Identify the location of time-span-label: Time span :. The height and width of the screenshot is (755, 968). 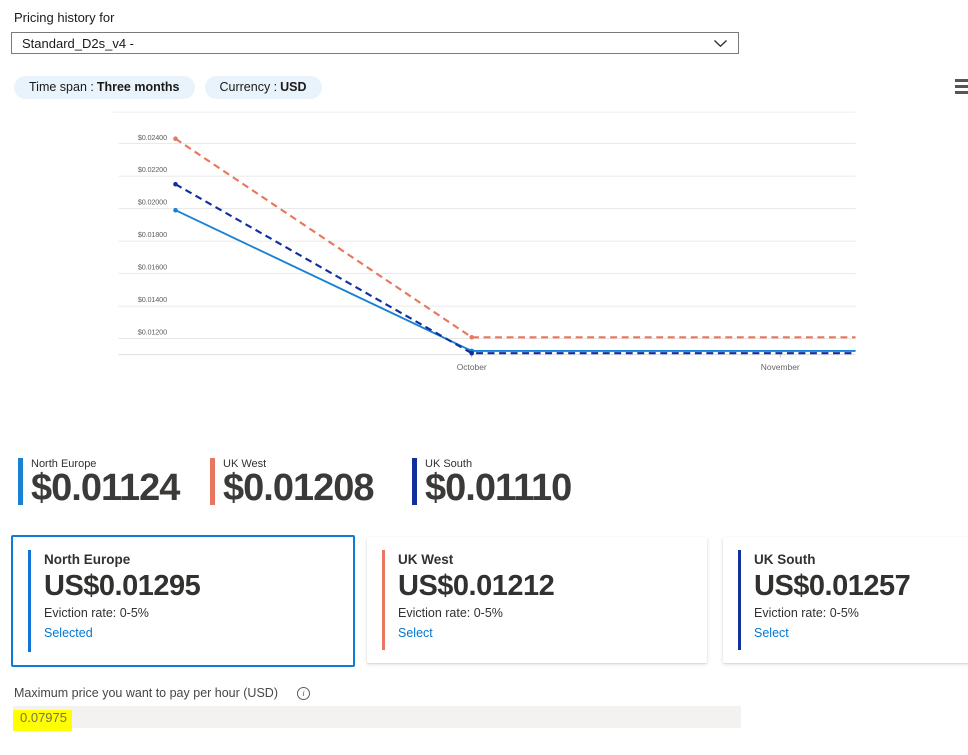
(61, 87).